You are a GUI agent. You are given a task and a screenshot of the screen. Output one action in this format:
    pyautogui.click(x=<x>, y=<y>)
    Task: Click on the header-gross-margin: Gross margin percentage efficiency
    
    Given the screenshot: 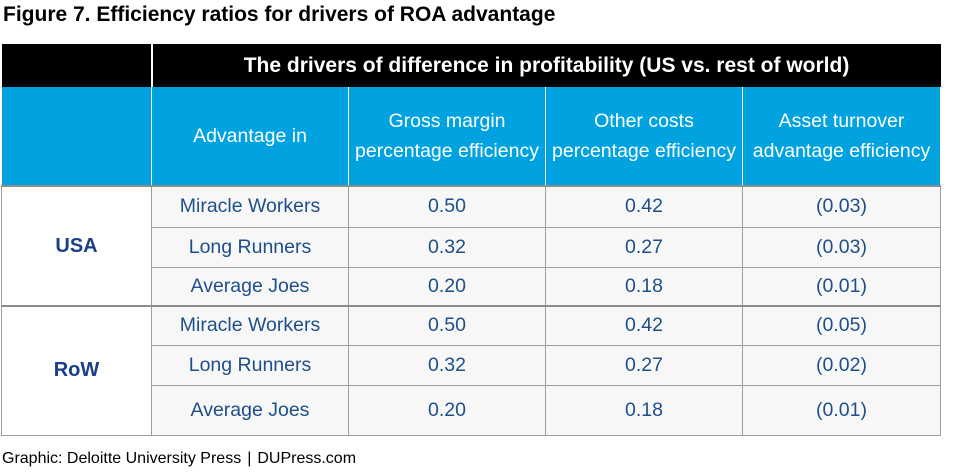 What is the action you would take?
    pyautogui.click(x=447, y=136)
    